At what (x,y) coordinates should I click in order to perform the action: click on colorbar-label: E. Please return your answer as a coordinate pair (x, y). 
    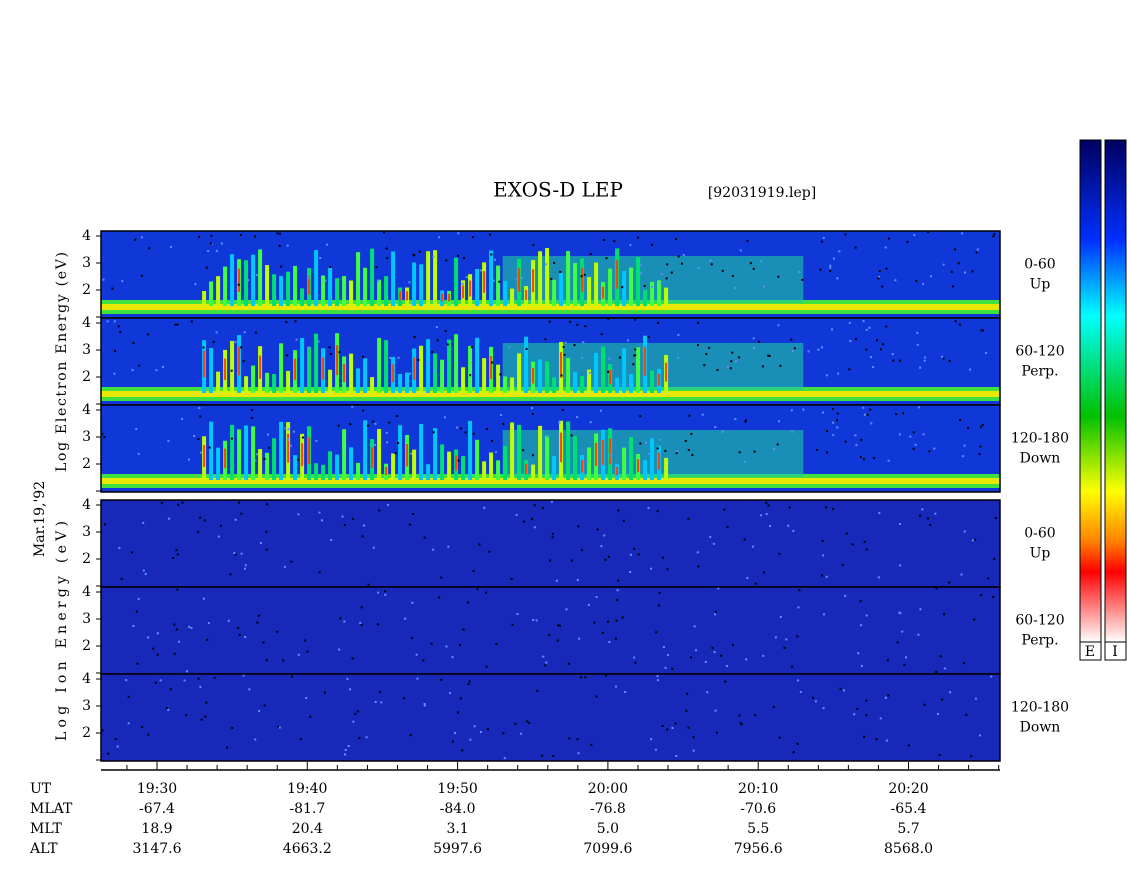
    Looking at the image, I should click on (1090, 652).